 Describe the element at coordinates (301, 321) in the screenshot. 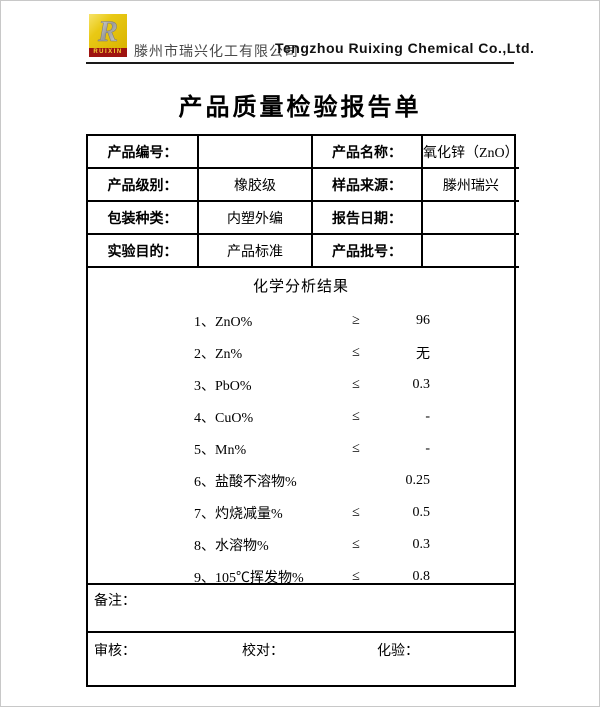

I see `analysis-row: 1、ZnO% ≥ 96` at that location.